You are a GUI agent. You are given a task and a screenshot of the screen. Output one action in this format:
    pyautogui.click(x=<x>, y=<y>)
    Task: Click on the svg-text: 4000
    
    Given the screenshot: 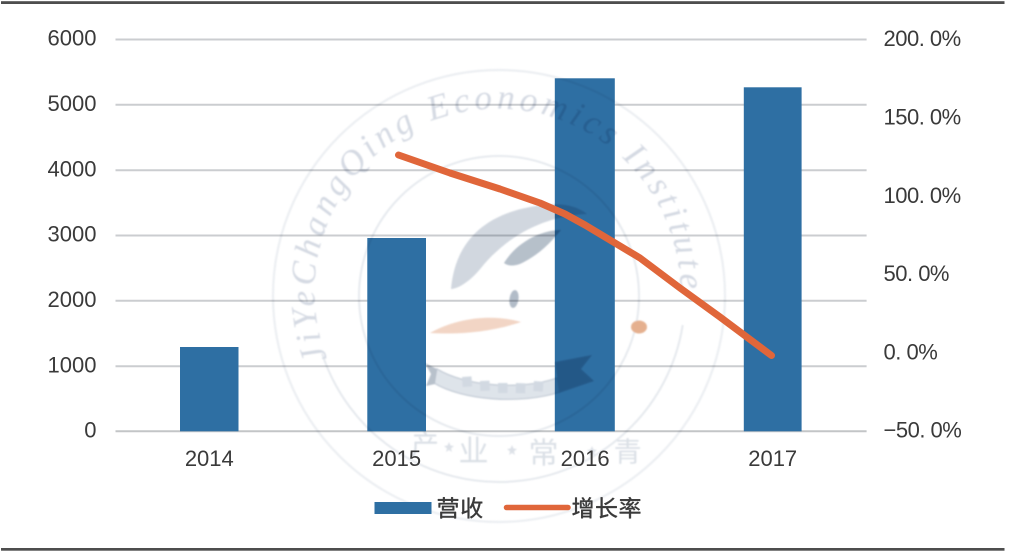 What is the action you would take?
    pyautogui.click(x=72, y=168)
    